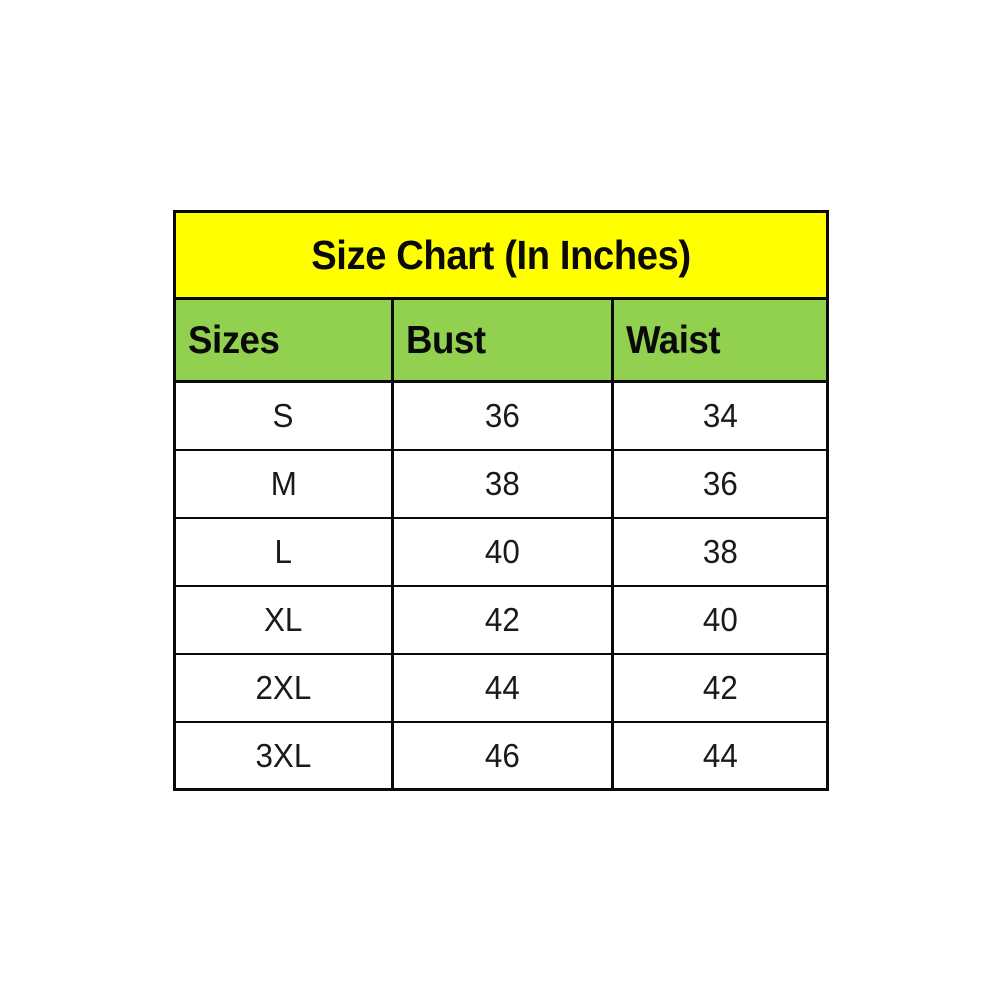 This screenshot has width=1000, height=1000. I want to click on cell-size: M, so click(284, 484).